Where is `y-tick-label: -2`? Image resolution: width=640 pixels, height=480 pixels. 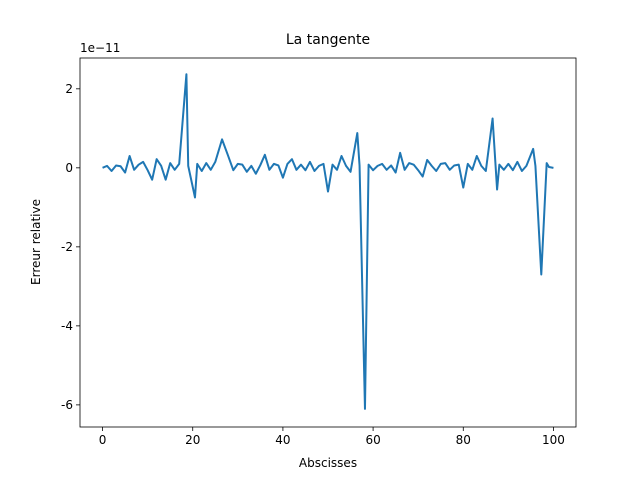 y-tick-label: -2 is located at coordinates (67, 247).